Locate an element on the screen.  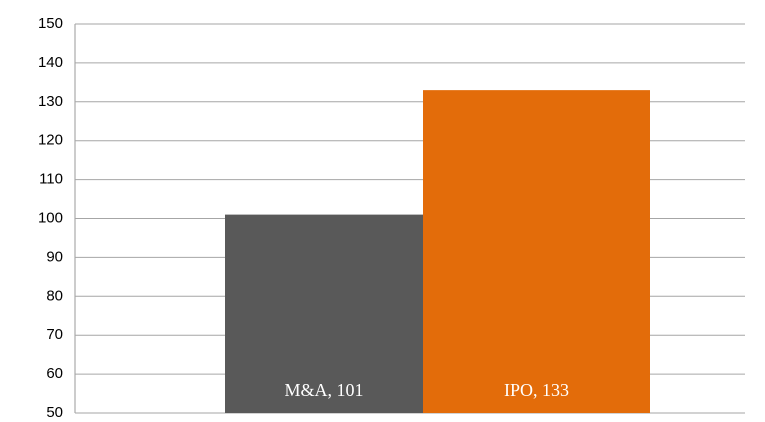
y-tick-label: 70 is located at coordinates (54, 334).